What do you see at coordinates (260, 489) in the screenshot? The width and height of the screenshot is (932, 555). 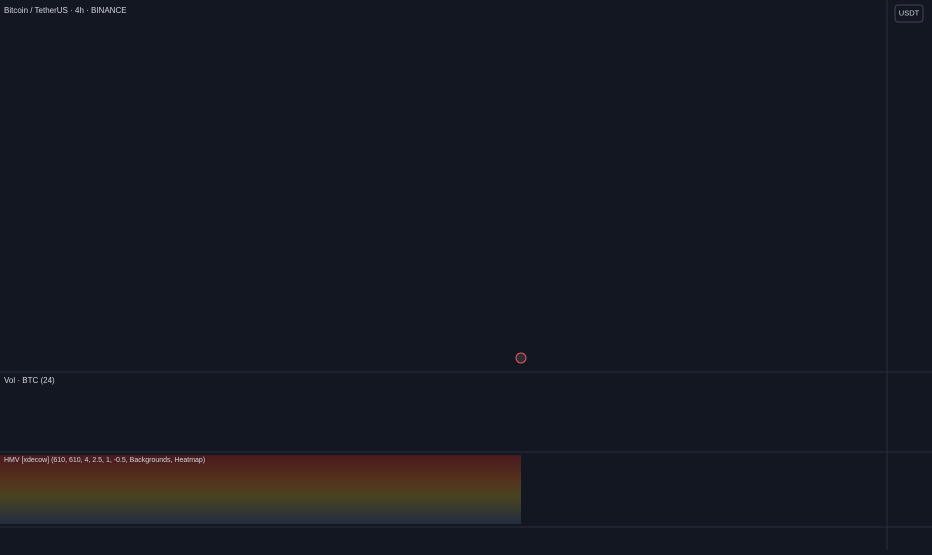 I see `heatmap-background` at bounding box center [260, 489].